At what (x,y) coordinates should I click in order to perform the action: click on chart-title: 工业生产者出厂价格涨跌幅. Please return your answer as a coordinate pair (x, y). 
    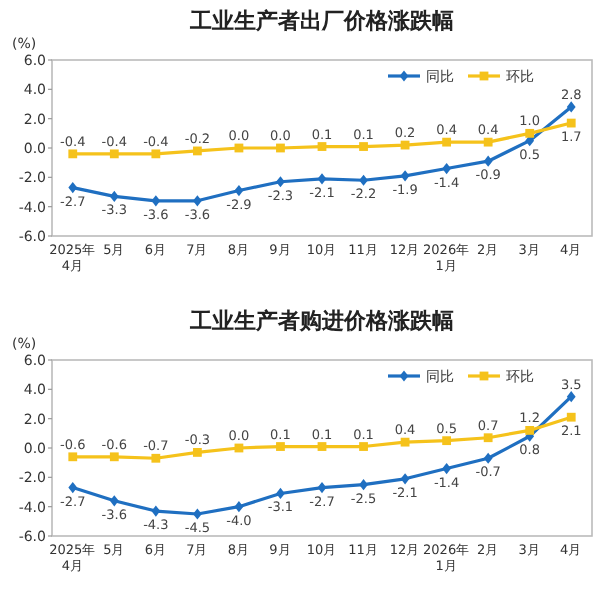
    Looking at the image, I should click on (321, 21).